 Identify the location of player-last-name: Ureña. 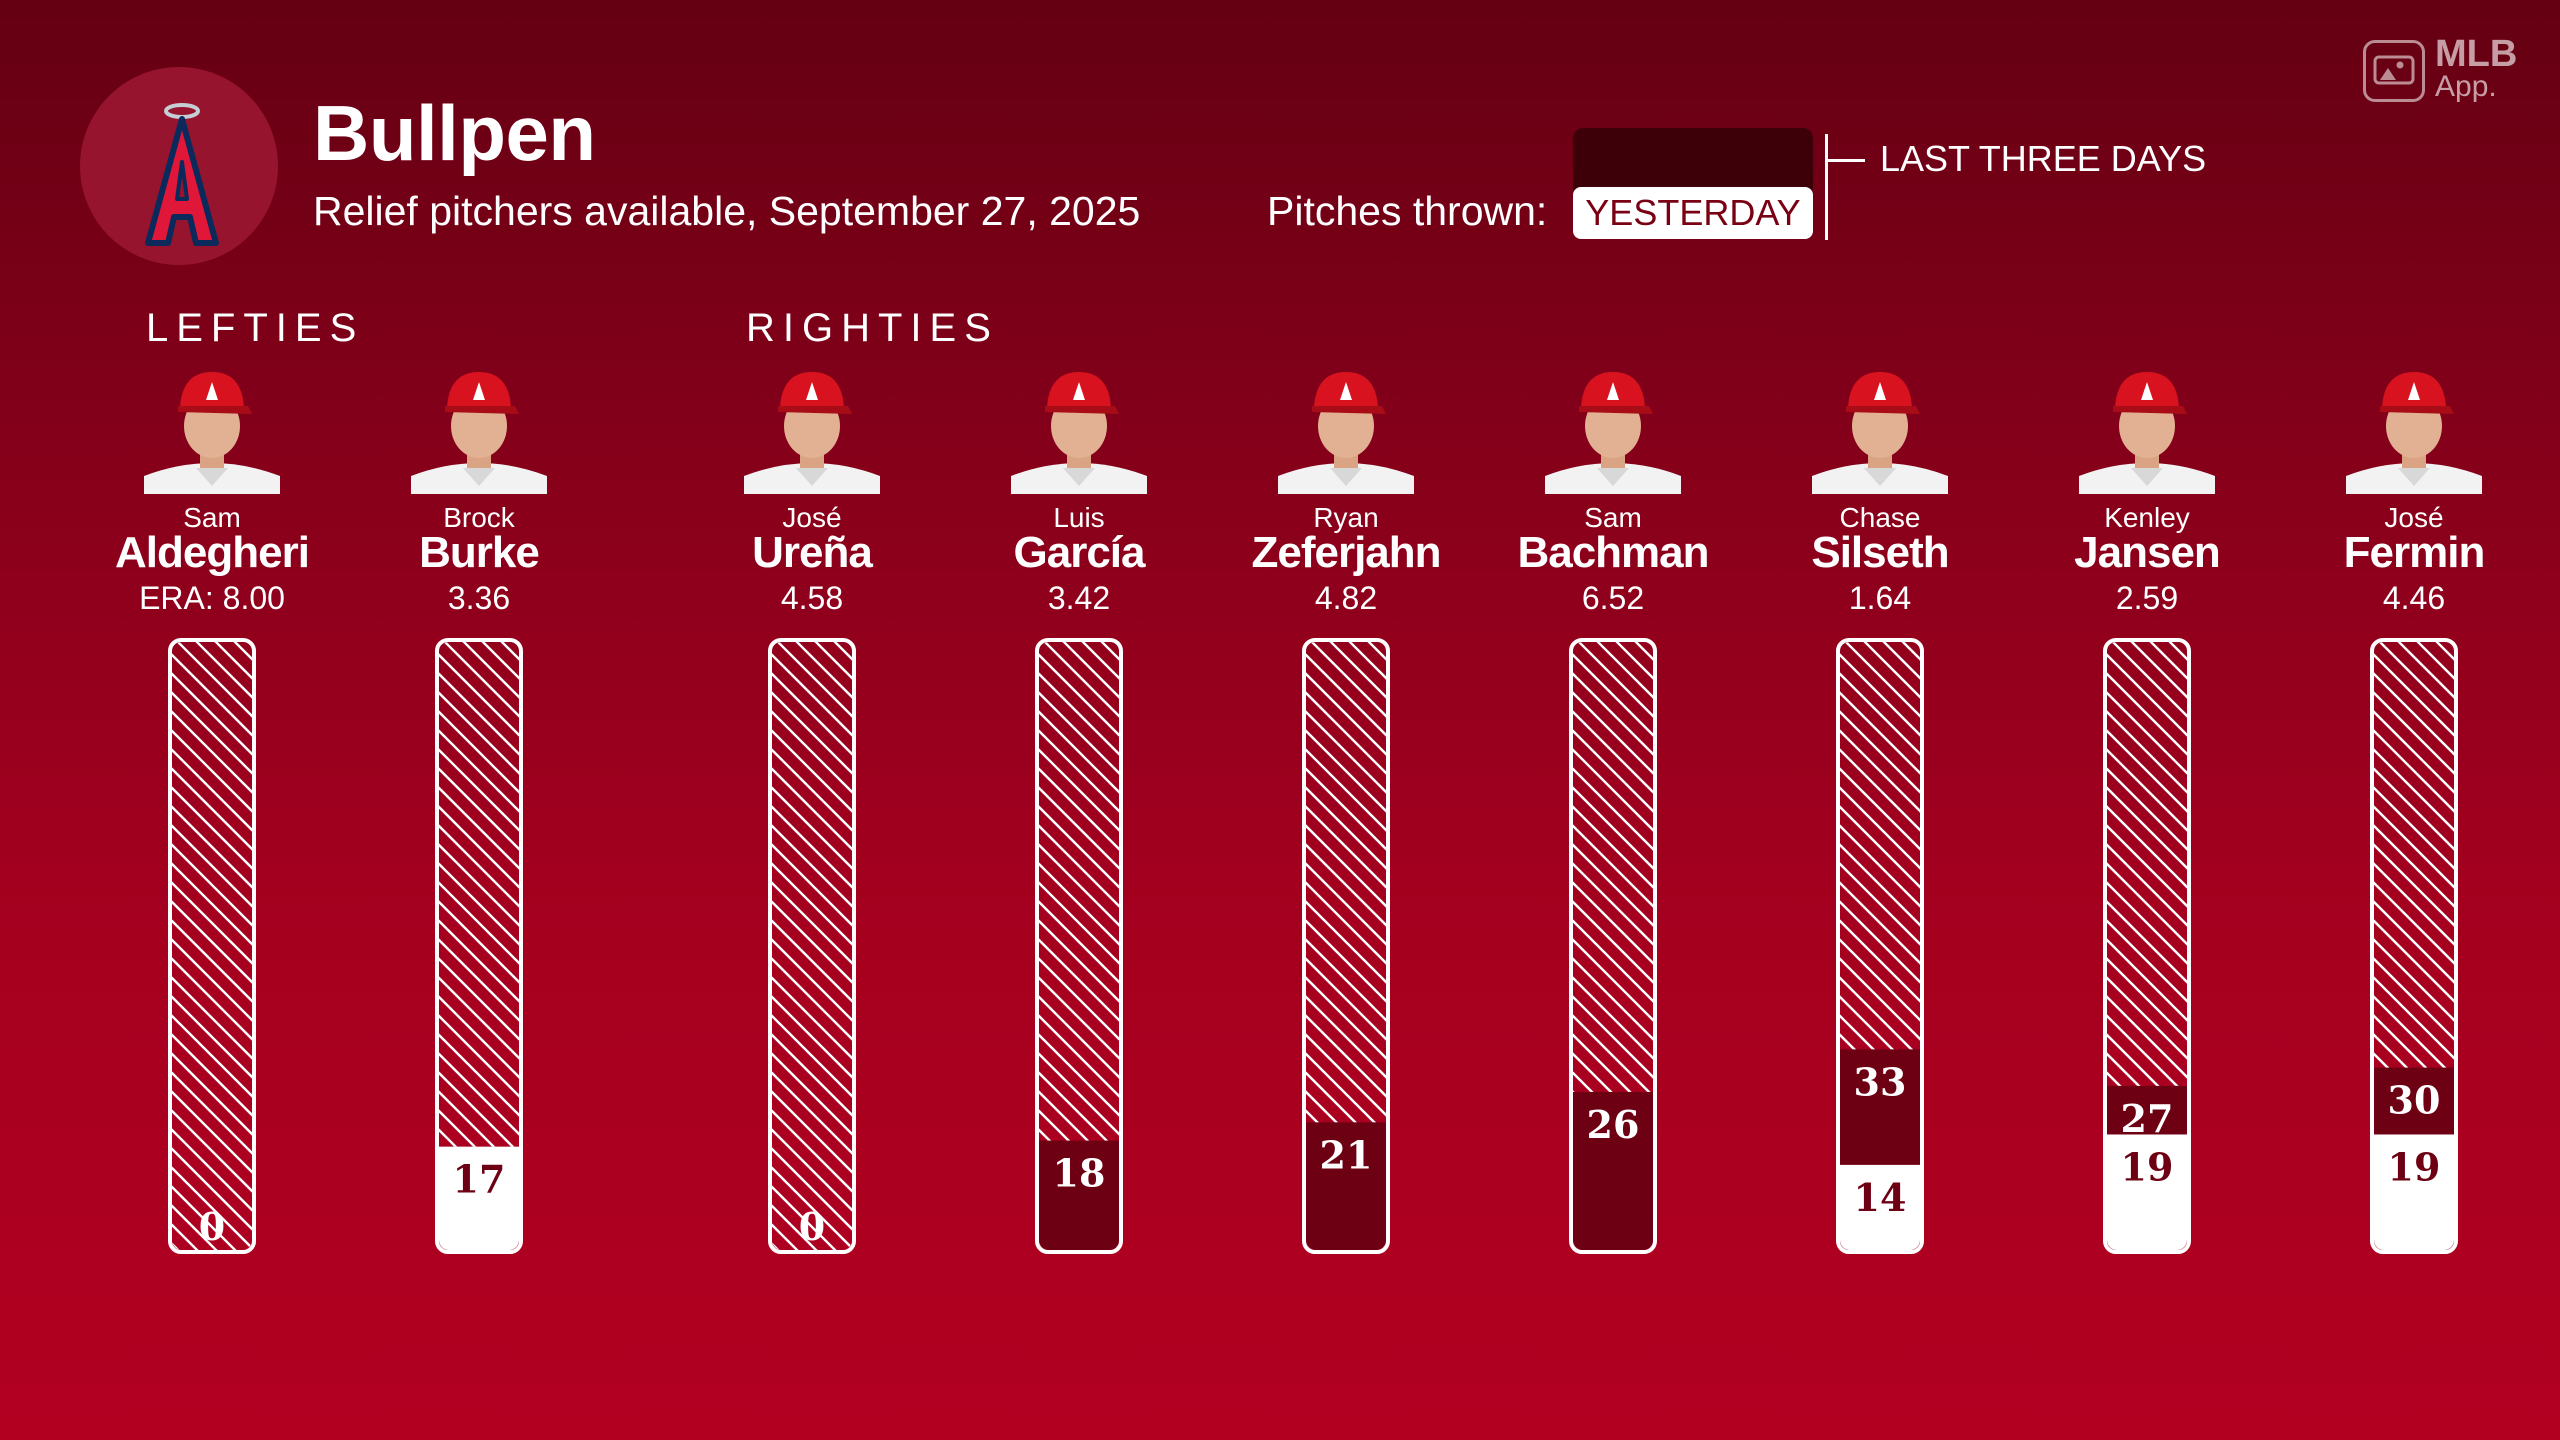
(812, 552).